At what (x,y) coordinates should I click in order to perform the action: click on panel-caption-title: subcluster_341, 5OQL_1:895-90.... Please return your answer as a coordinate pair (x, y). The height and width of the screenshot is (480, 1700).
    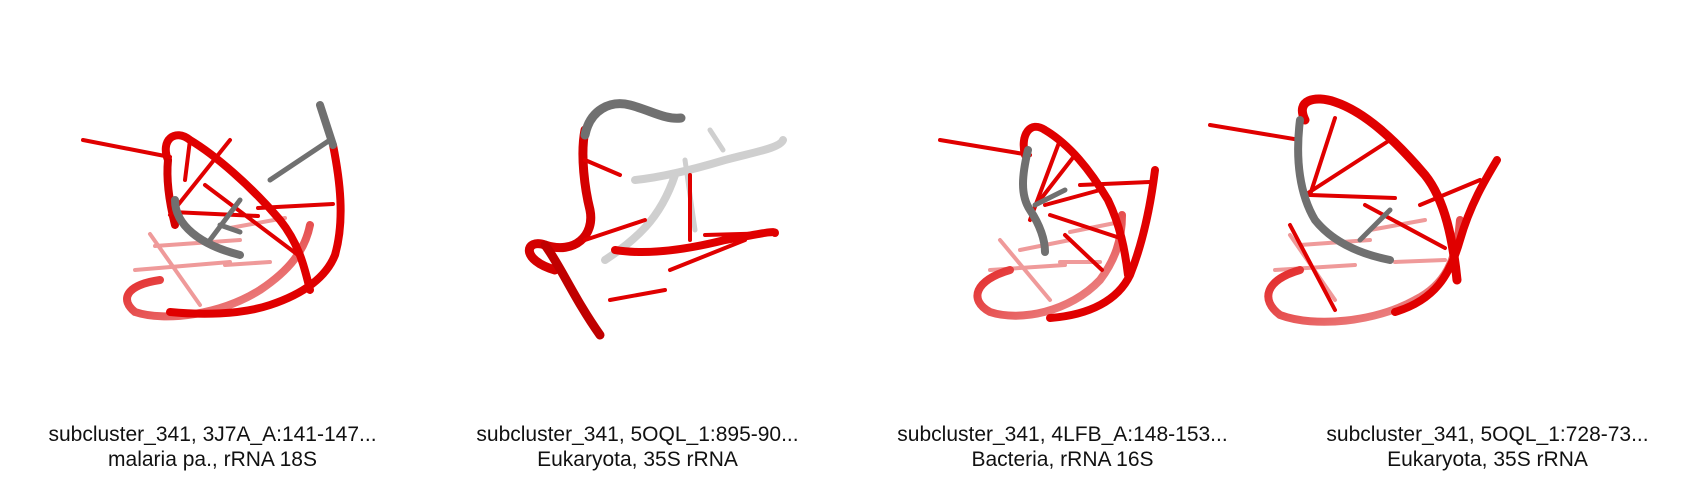
    Looking at the image, I should click on (637, 434).